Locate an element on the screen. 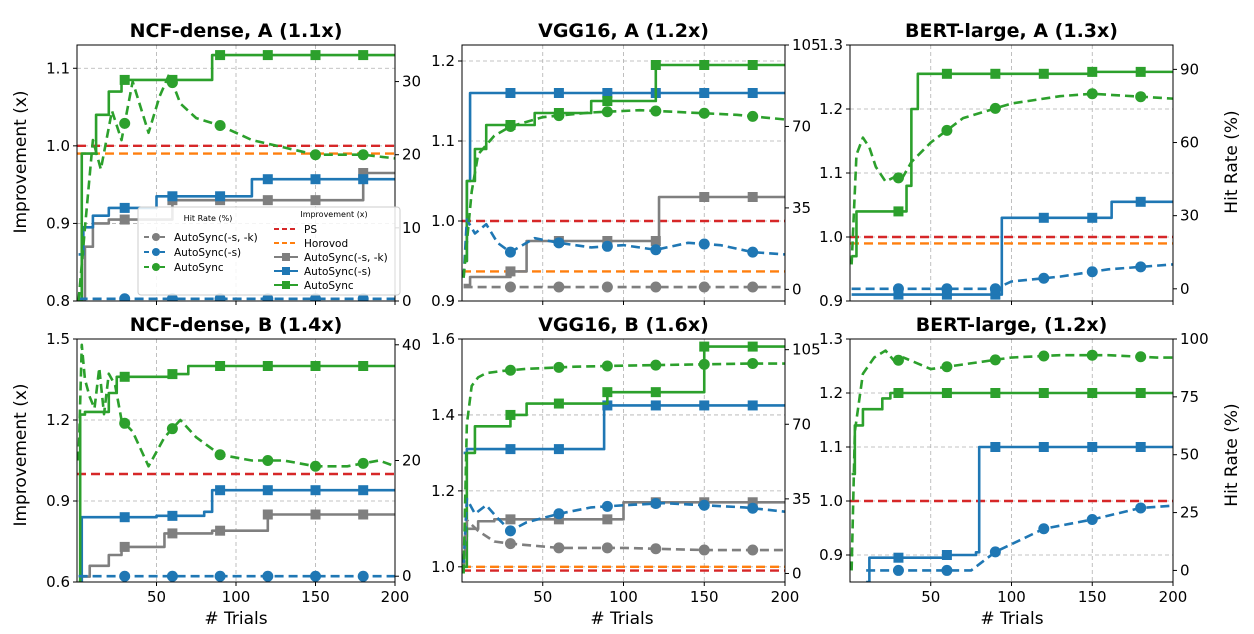  y-tick-label: 1.5 is located at coordinates (58, 339).